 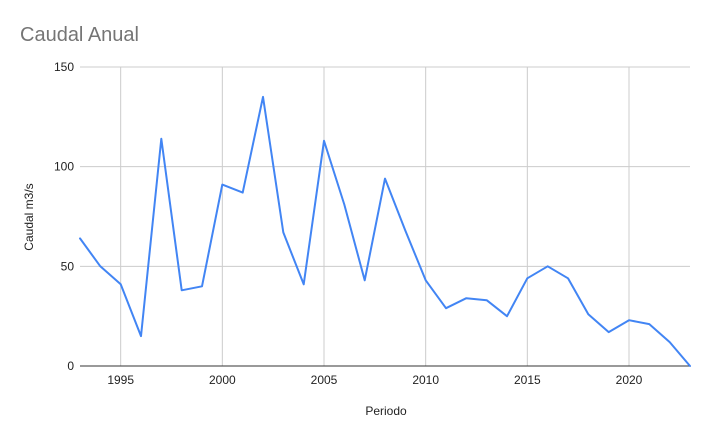 I want to click on y-tick-labels: 0 50 100 150, so click(x=64, y=216).